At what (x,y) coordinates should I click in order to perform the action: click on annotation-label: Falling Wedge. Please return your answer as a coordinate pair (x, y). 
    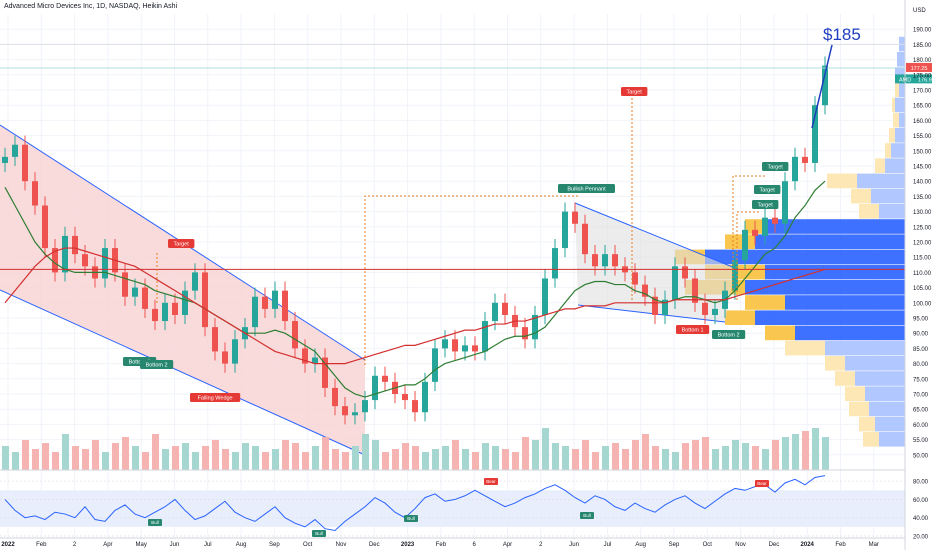
    Looking at the image, I should click on (215, 399).